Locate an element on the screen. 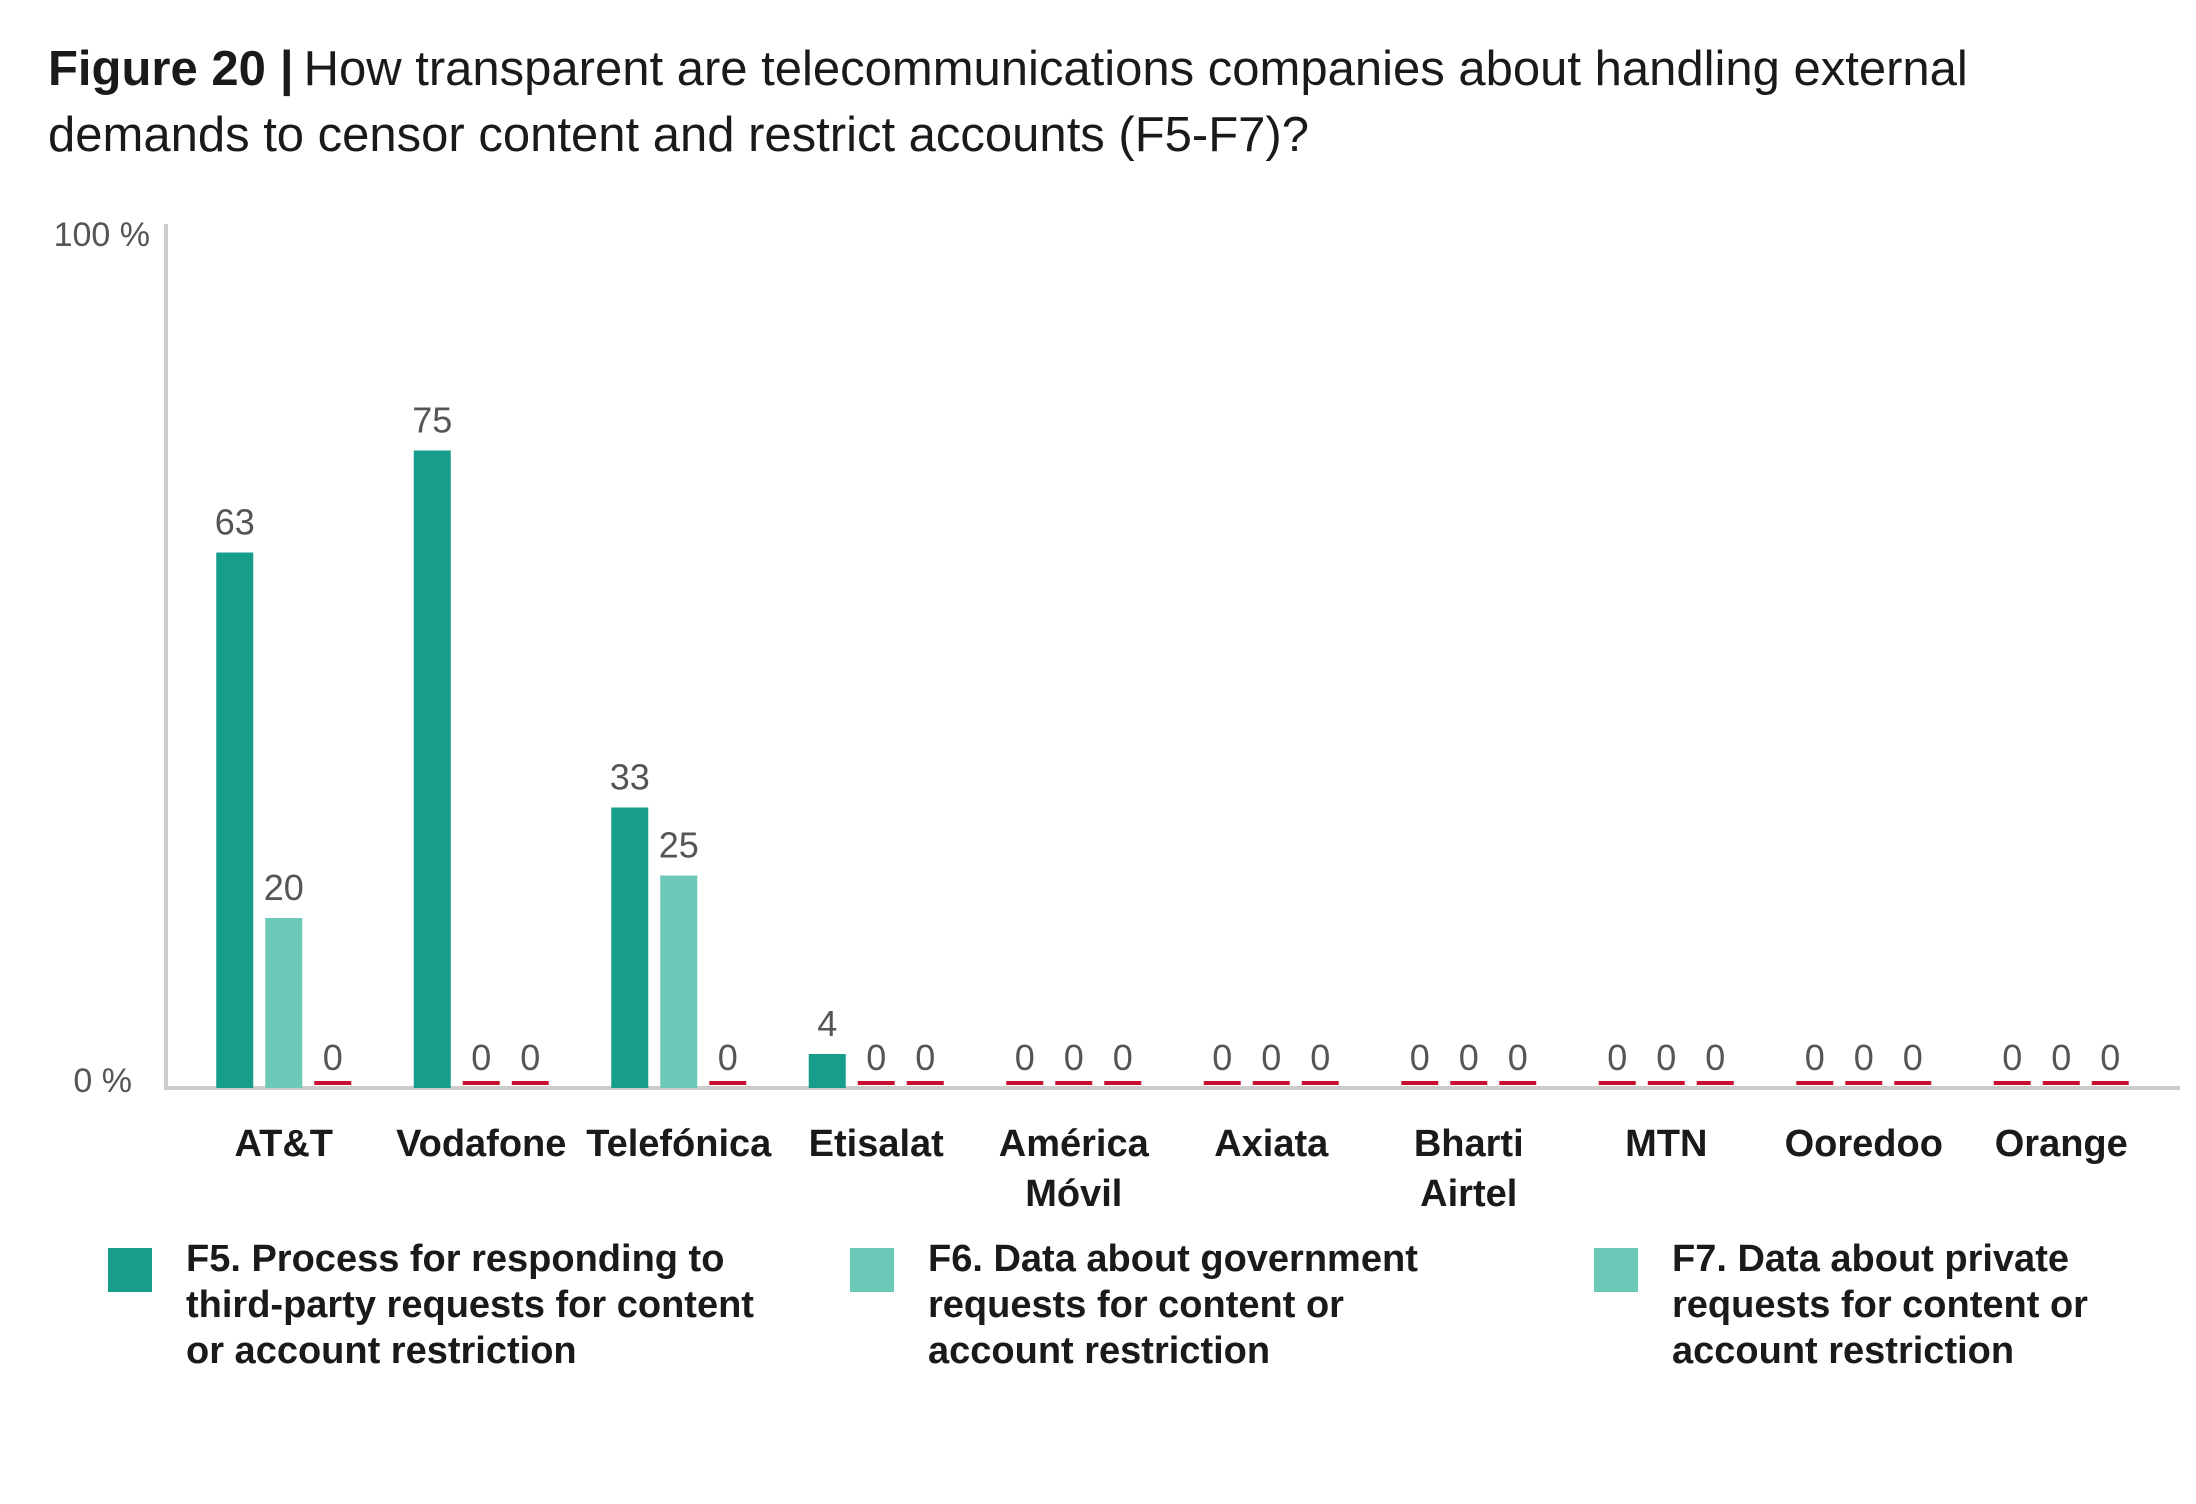 This screenshot has height=1504, width=2196. zero-marker-f7-mtn is located at coordinates (1715, 1083).